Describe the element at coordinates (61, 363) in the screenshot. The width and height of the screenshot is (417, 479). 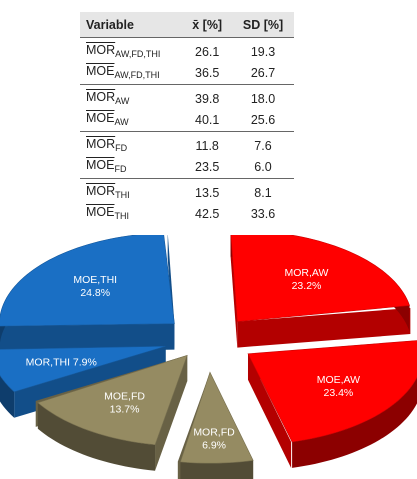
I see `slice-label: MOR,THI 7.9%` at that location.